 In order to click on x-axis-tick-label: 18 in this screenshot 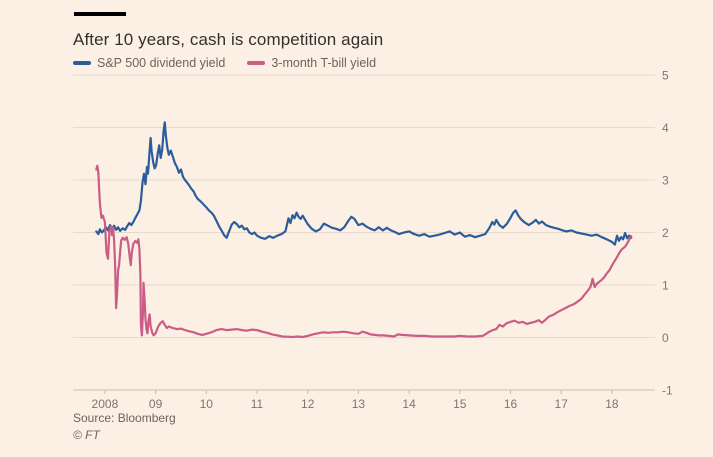, I will do `click(612, 404)`.